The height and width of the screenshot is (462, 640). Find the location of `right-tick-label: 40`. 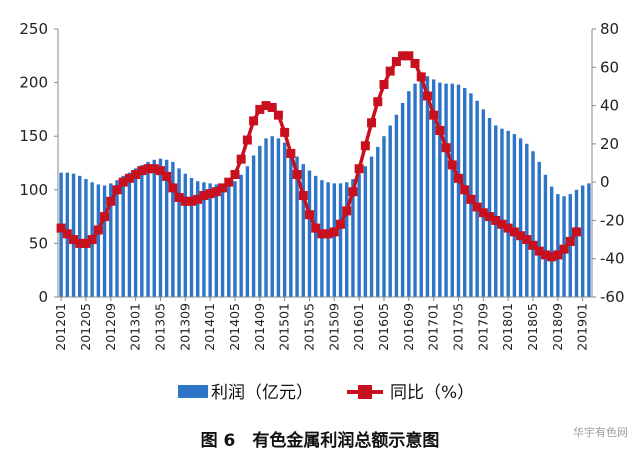

right-tick-label: 40 is located at coordinates (609, 106).